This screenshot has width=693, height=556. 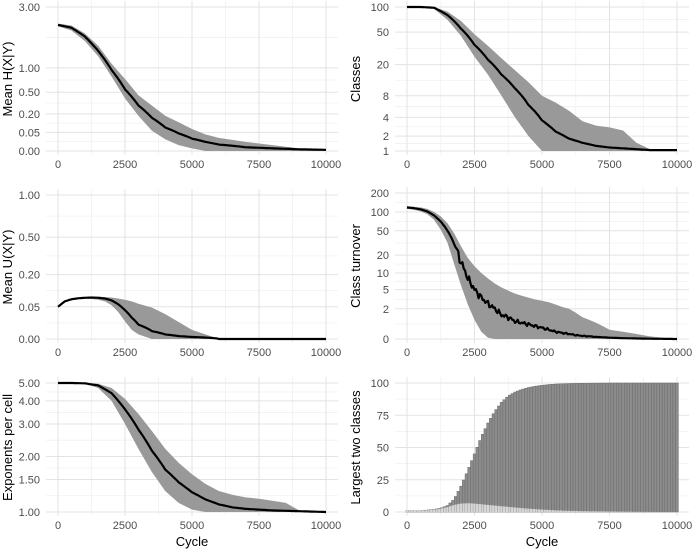 What do you see at coordinates (383, 33) in the screenshot?
I see `y-tick-label: 50` at bounding box center [383, 33].